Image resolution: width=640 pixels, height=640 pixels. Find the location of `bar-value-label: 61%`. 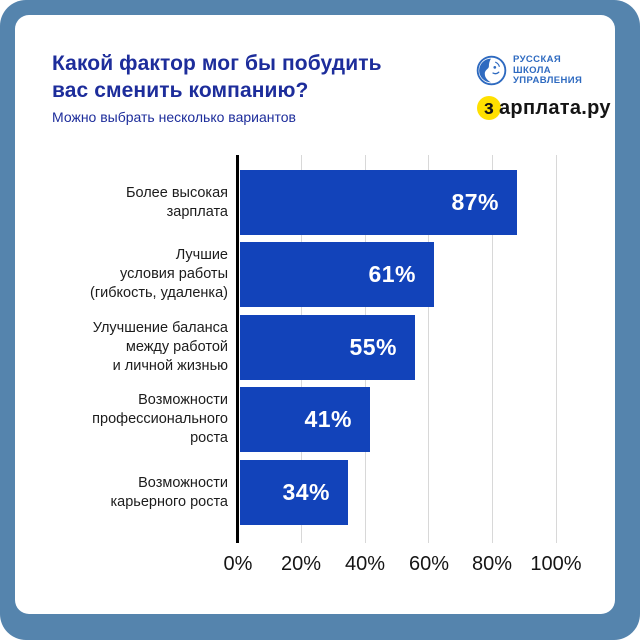

bar-value-label: 61% is located at coordinates (392, 274).